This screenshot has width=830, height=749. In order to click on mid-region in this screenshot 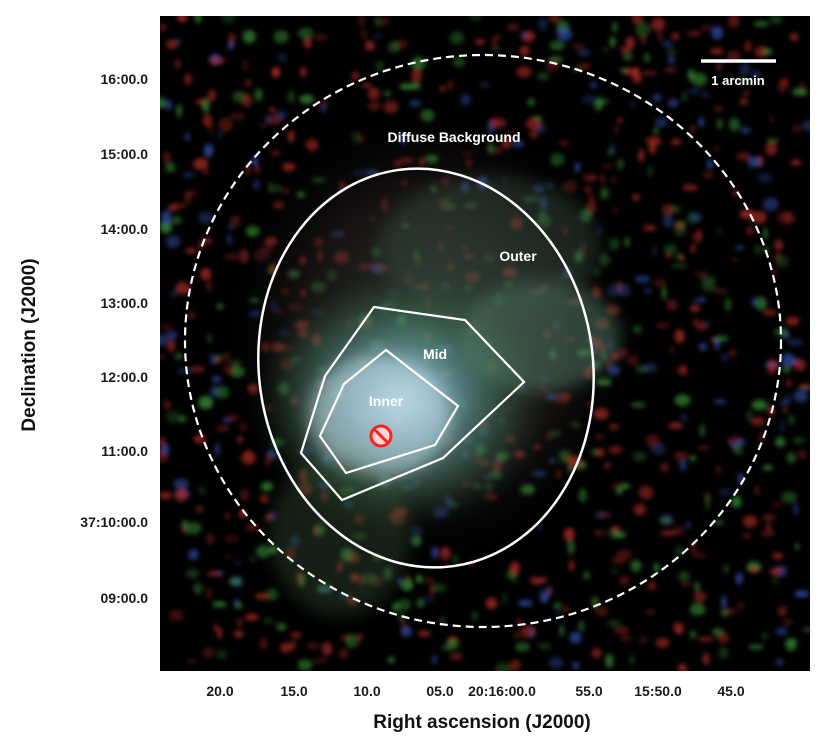, I will do `click(412, 403)`.